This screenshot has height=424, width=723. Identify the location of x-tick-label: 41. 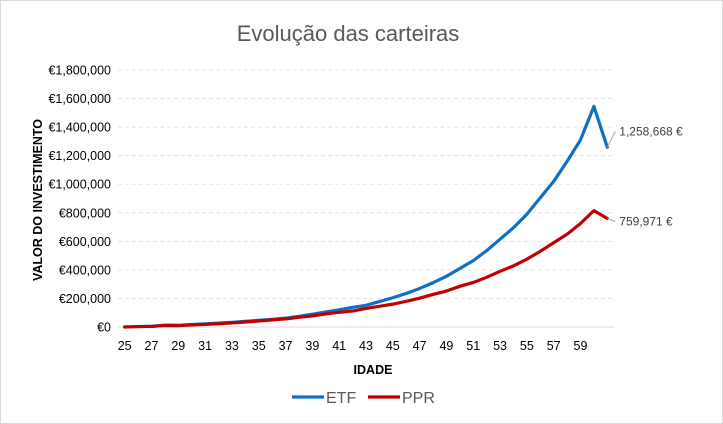
(339, 346).